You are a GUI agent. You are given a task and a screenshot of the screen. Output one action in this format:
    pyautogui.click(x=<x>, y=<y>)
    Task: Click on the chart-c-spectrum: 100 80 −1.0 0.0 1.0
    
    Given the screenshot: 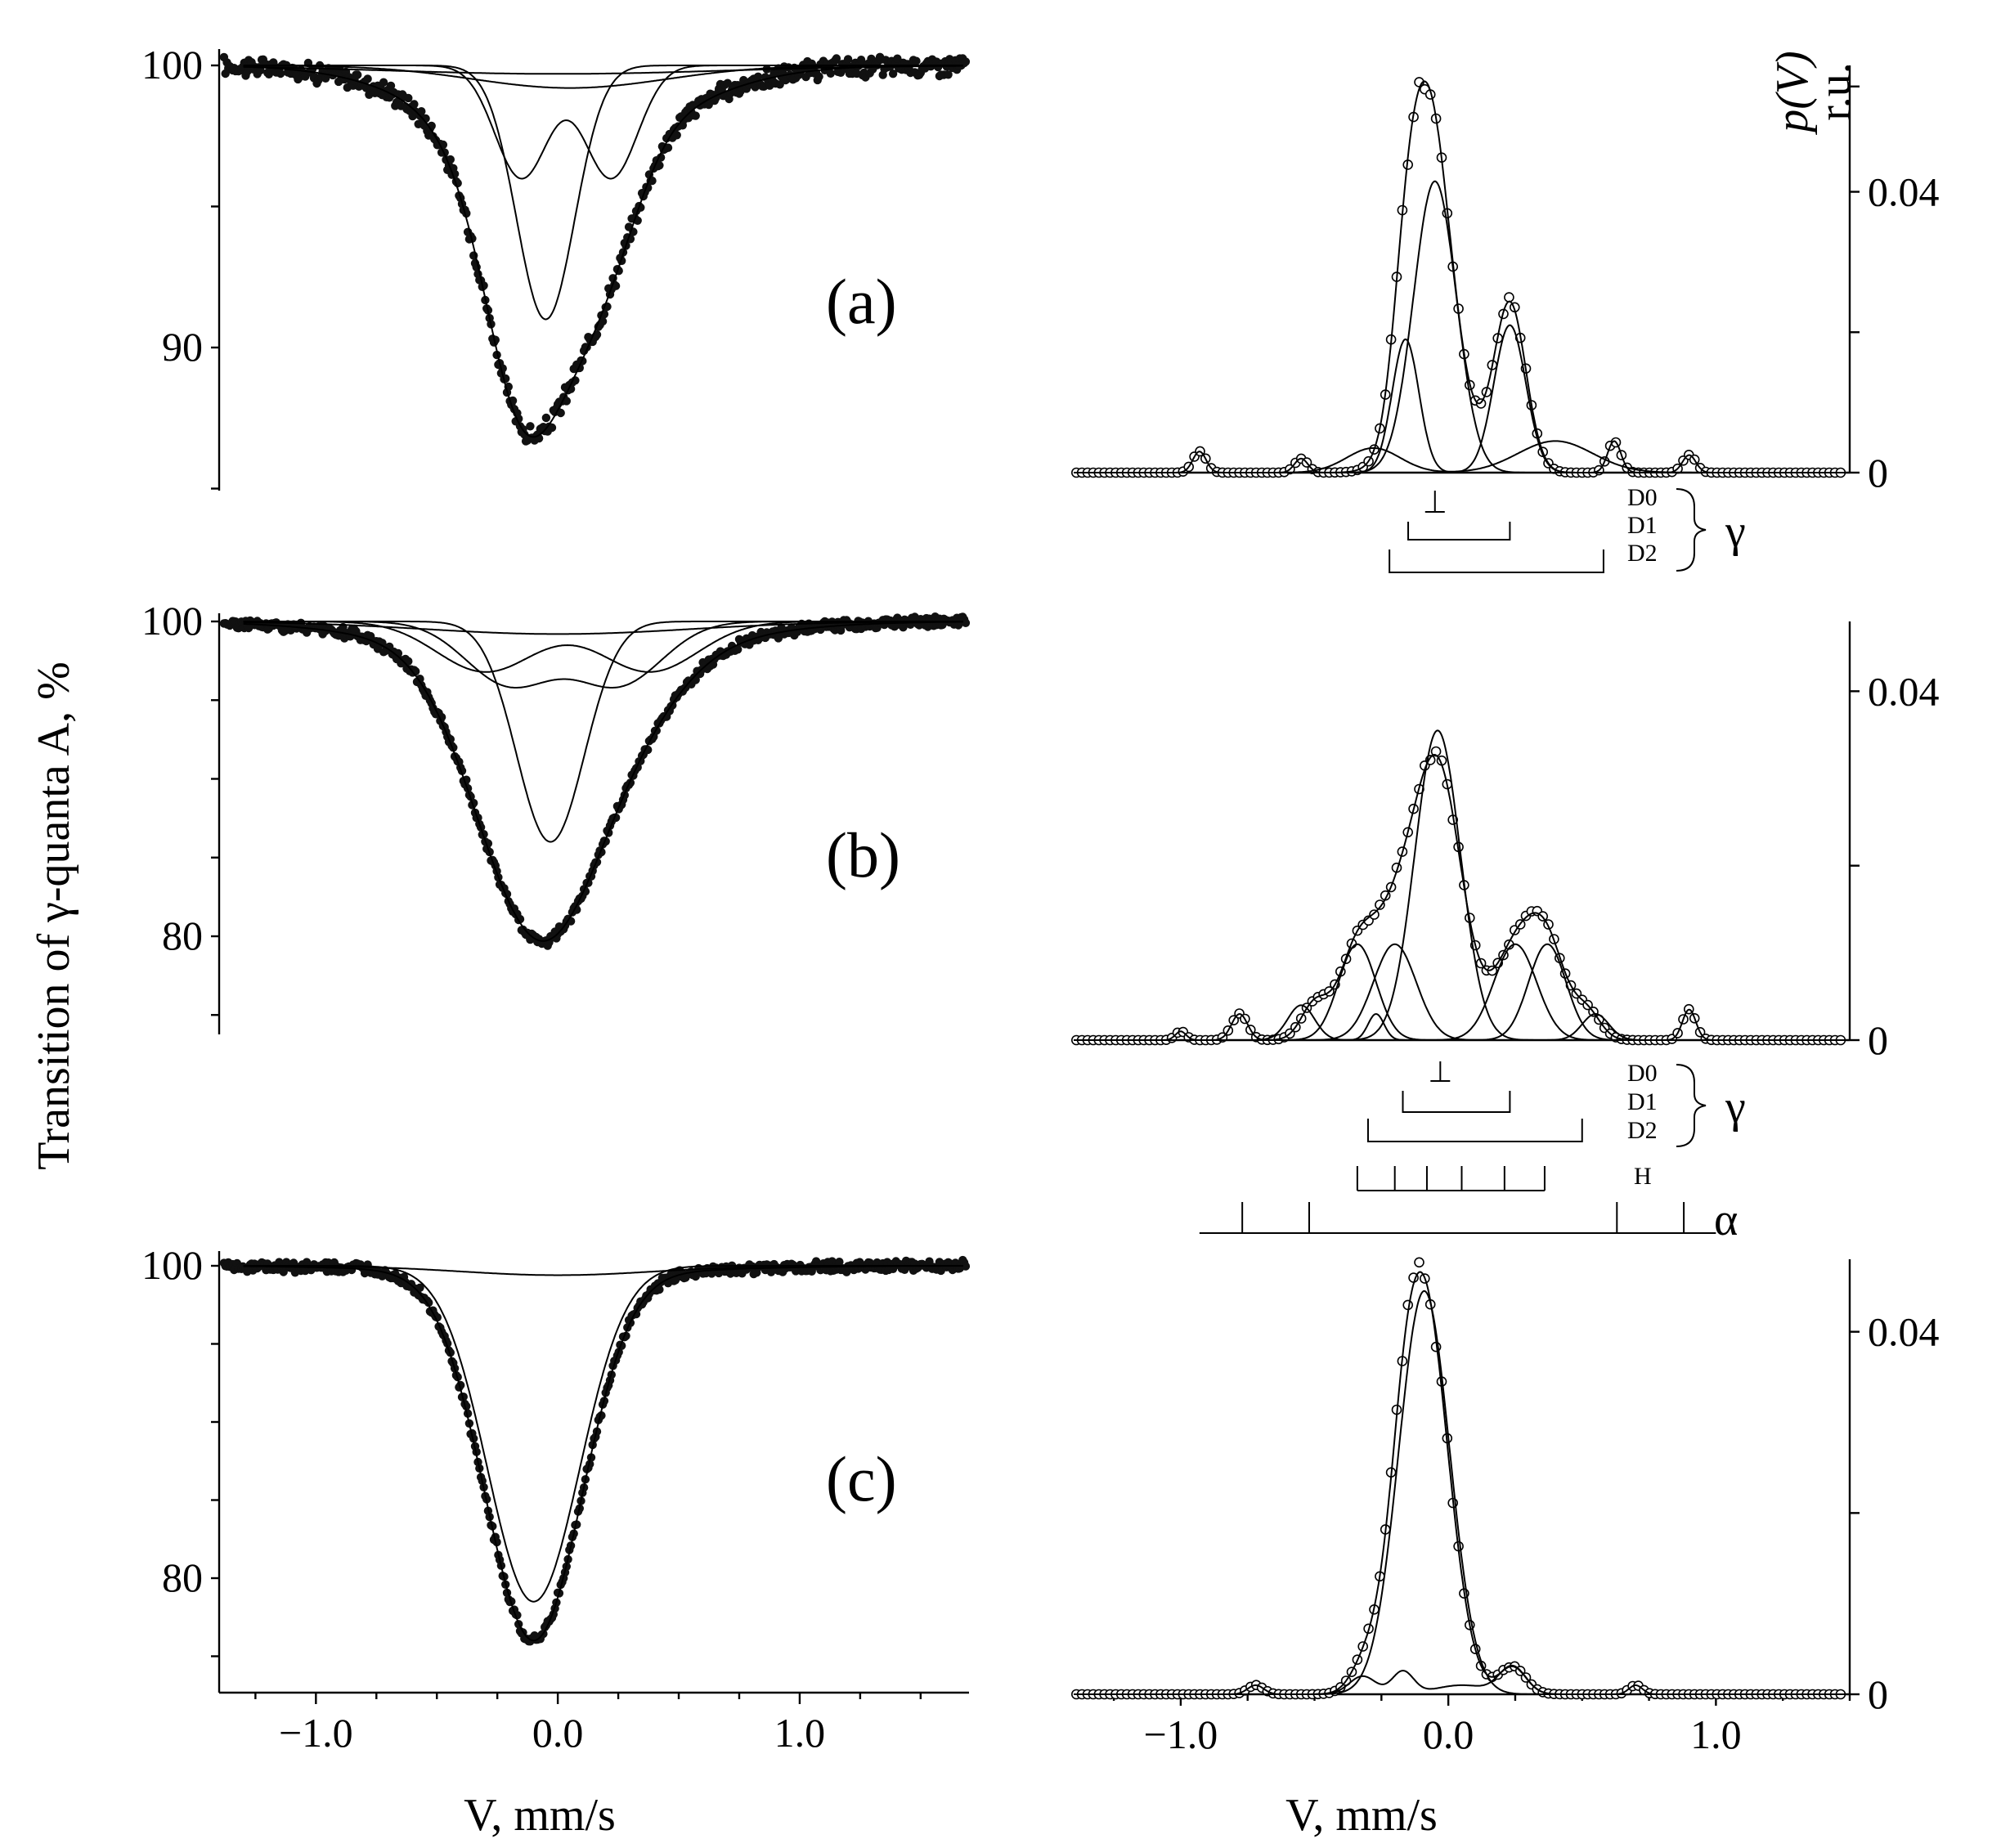 What is the action you would take?
    pyautogui.click(x=556, y=1499)
    